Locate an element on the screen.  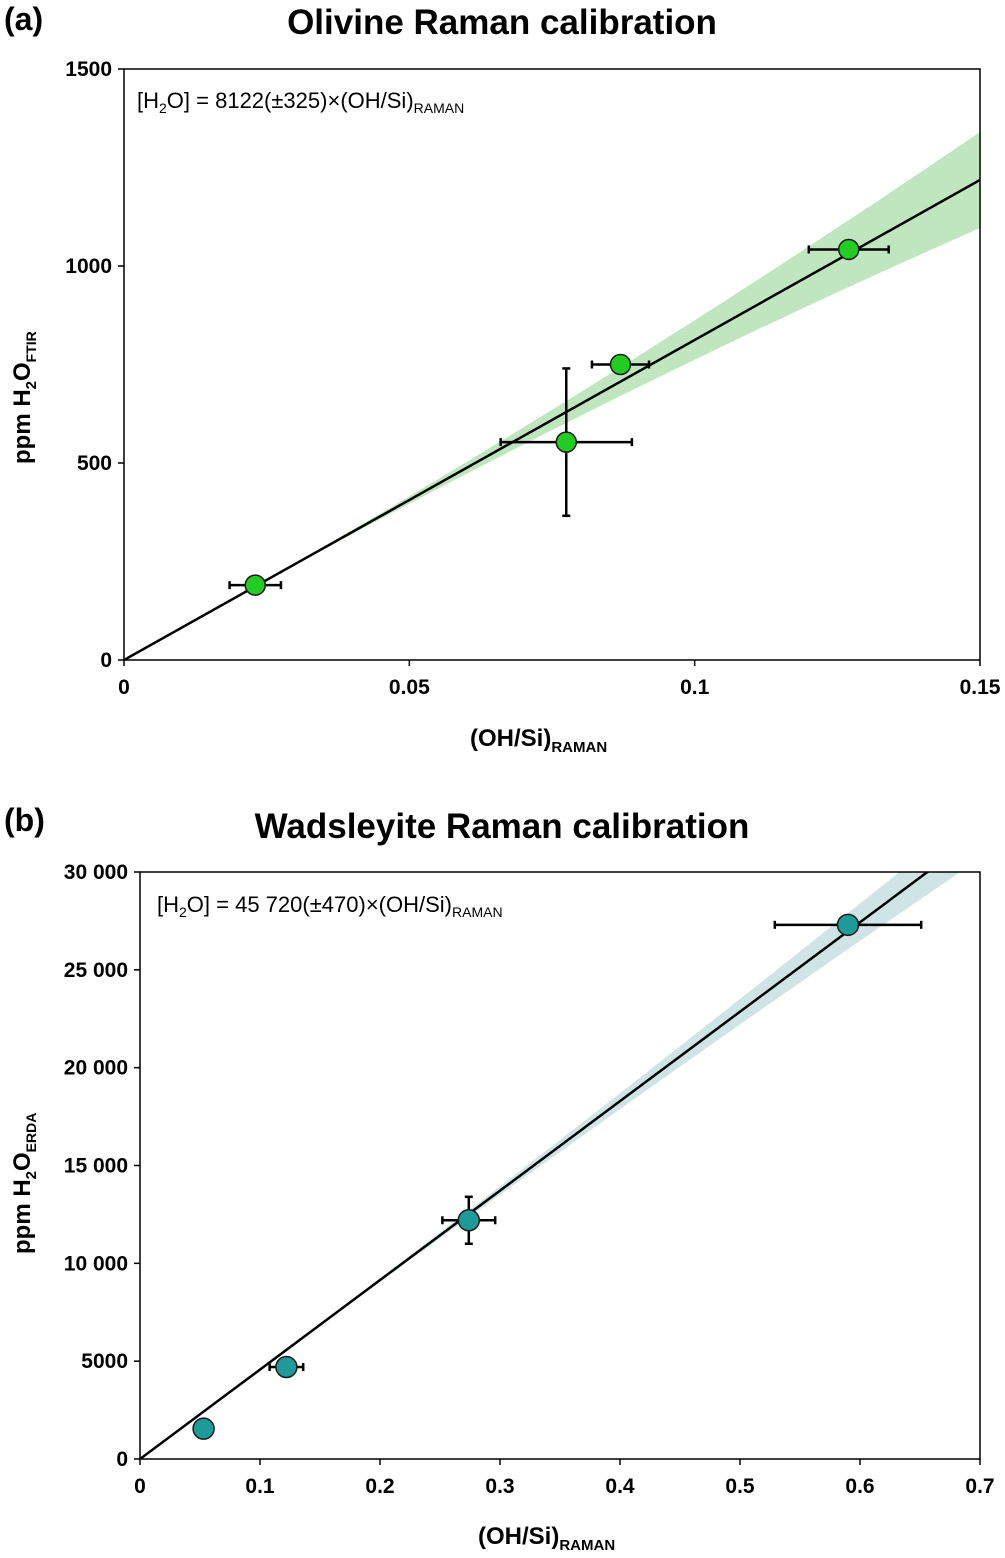
y-tick-label: 1000 is located at coordinates (88, 266).